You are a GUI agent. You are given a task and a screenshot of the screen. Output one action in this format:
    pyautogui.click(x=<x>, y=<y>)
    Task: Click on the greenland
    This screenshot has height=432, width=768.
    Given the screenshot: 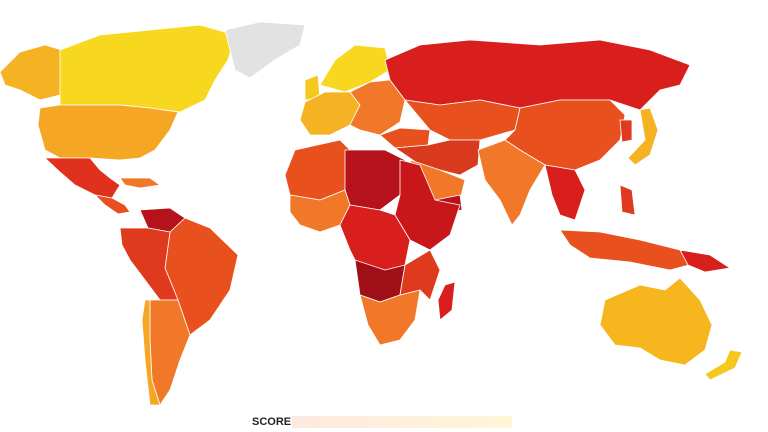 What is the action you would take?
    pyautogui.click(x=265, y=50)
    